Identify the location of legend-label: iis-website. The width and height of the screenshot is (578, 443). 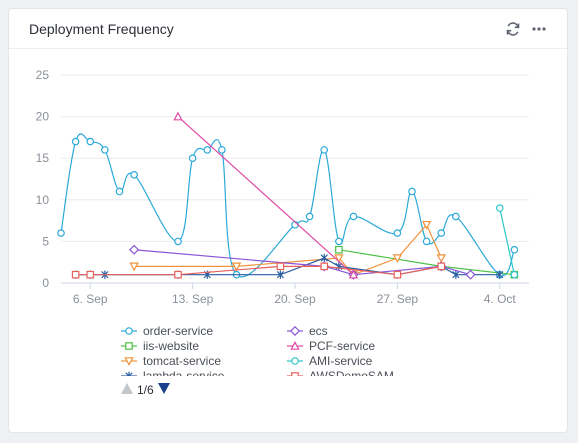
(171, 346).